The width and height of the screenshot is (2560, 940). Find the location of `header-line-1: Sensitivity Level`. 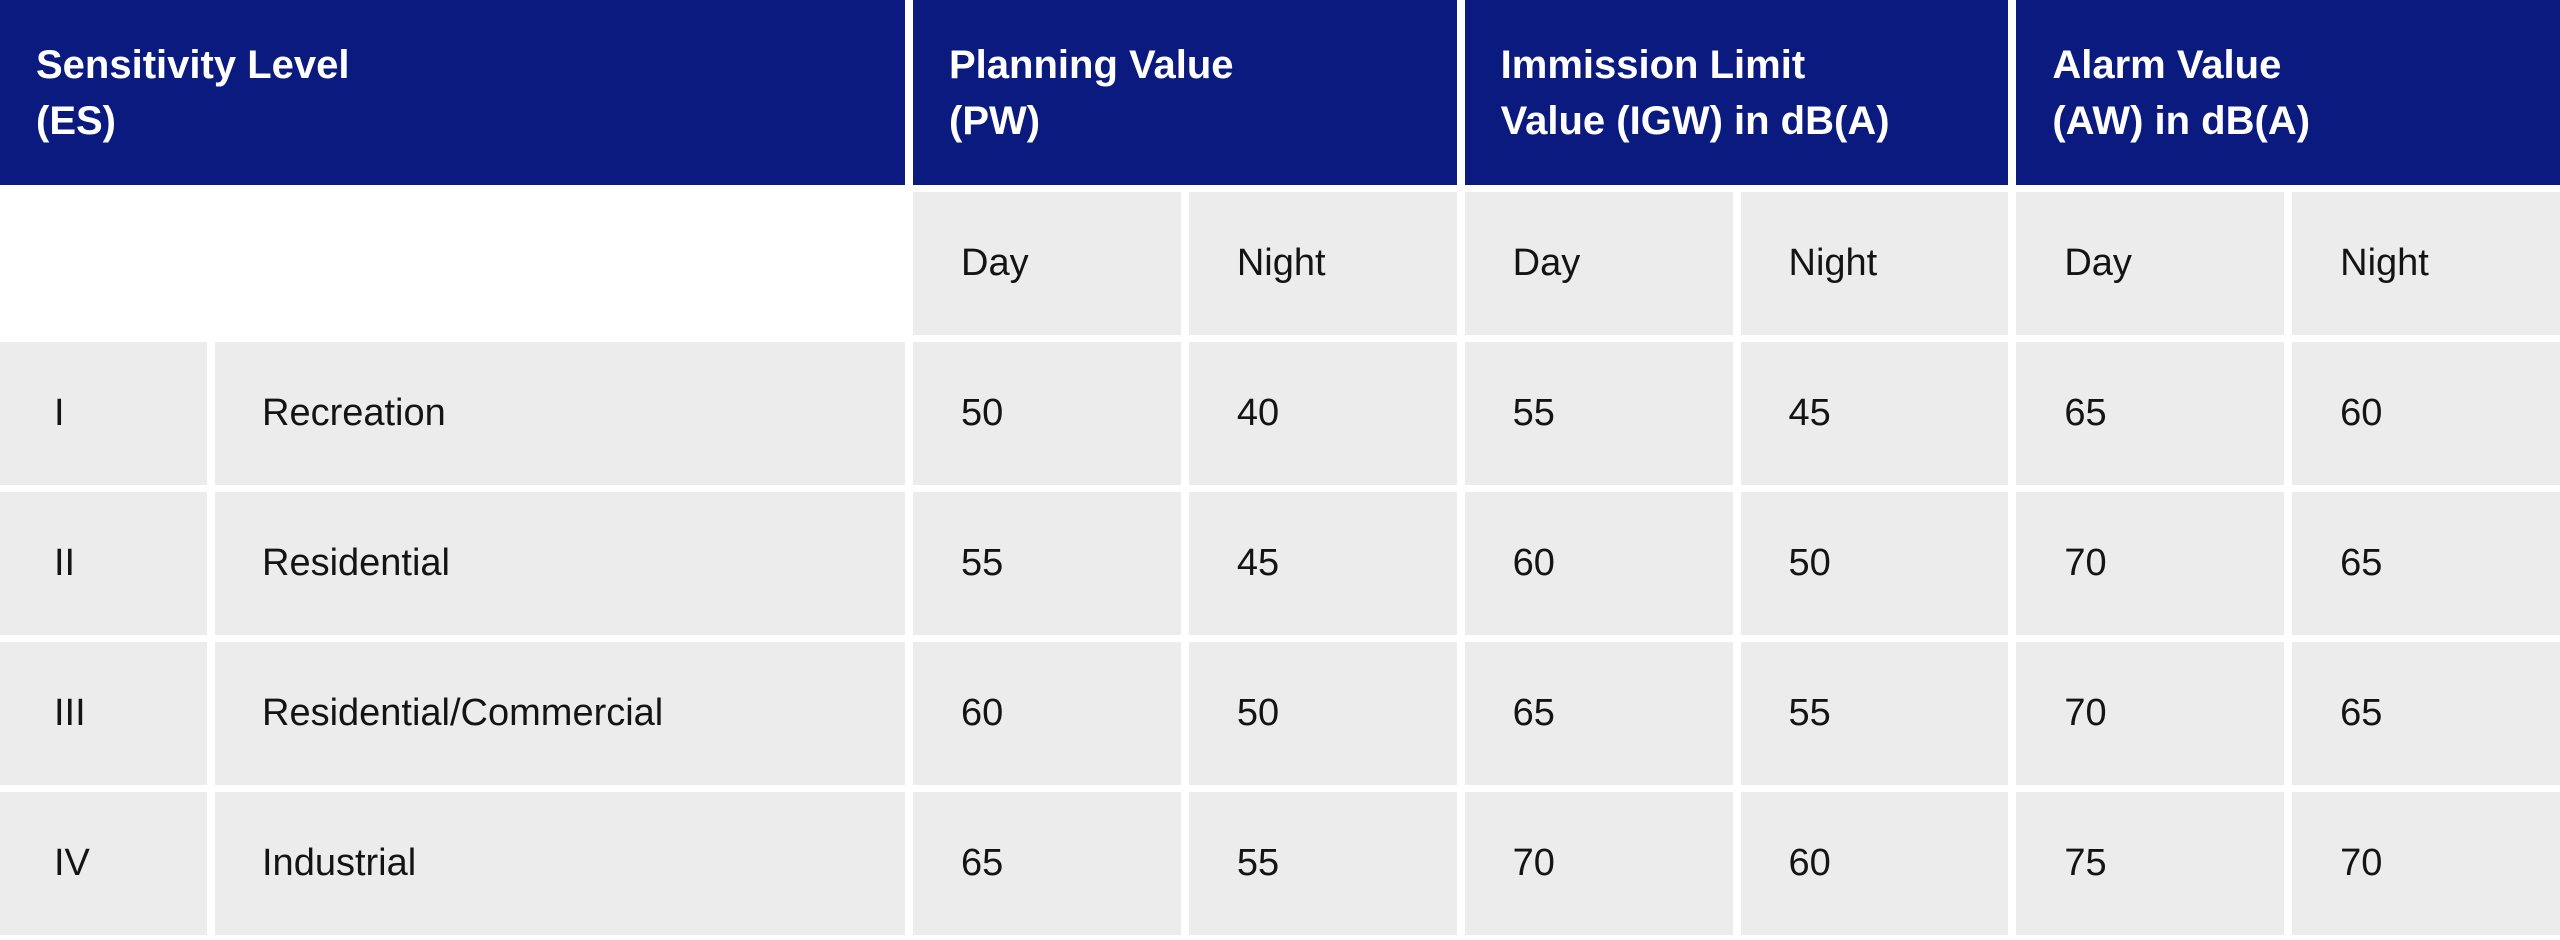

header-line-1: Sensitivity Level is located at coordinates (193, 64).